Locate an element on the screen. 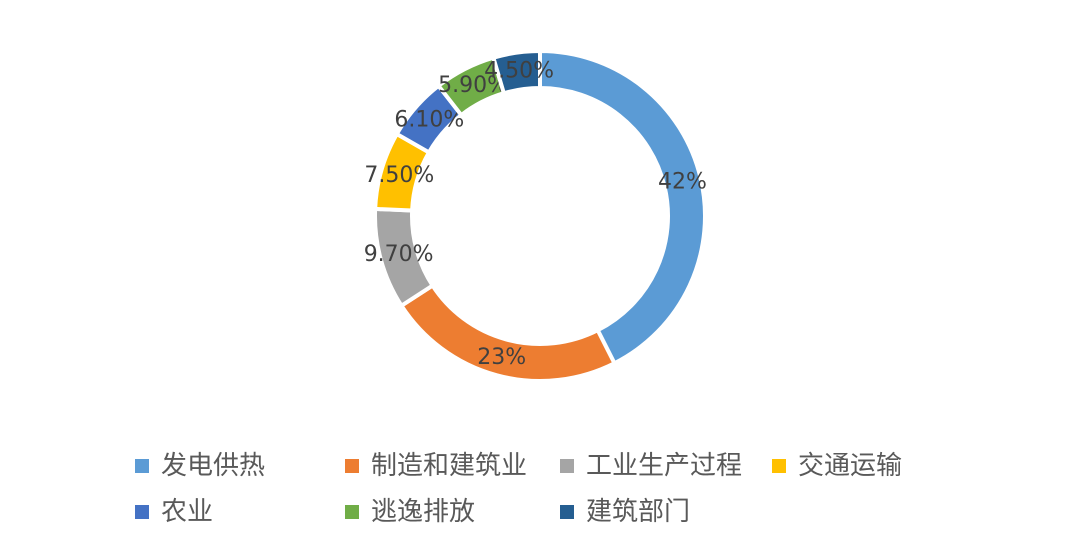 The width and height of the screenshot is (1080, 552). legend-item-transport: 交通运输 is located at coordinates (837, 466).